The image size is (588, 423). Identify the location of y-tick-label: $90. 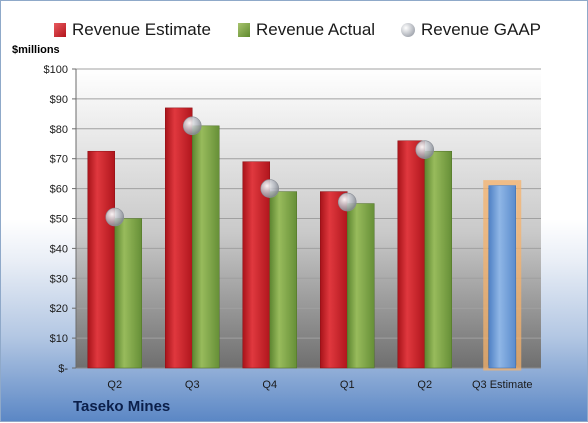
(59, 100).